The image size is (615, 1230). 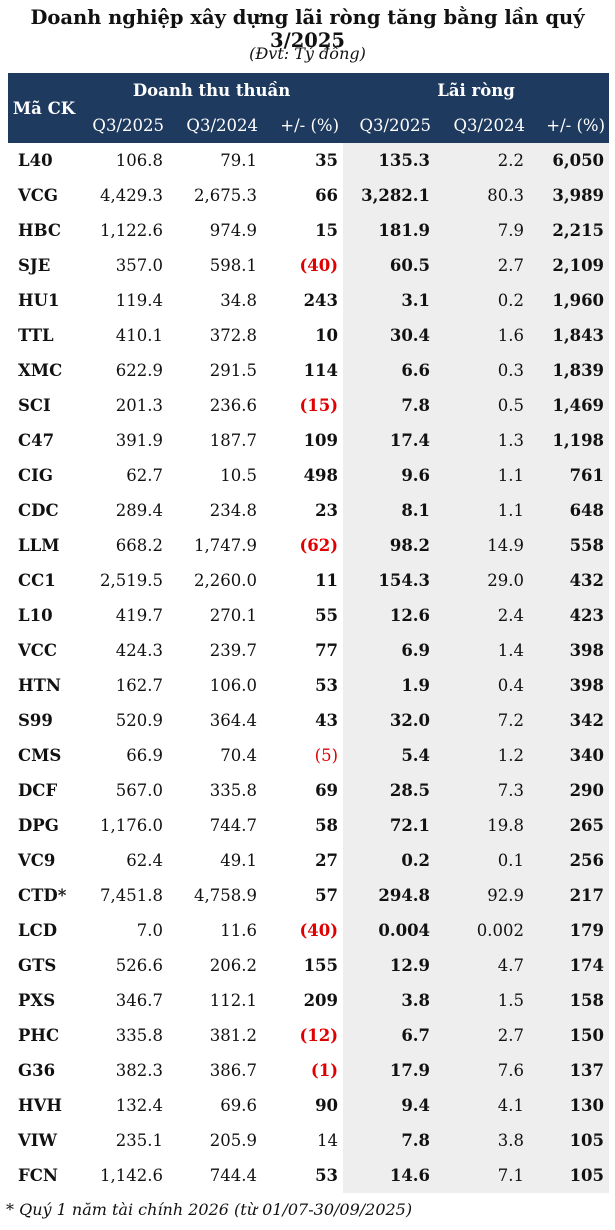 What do you see at coordinates (309, 720) in the screenshot?
I see `table-row: S99 520.9 364.4 43 32.0 7.2 342` at bounding box center [309, 720].